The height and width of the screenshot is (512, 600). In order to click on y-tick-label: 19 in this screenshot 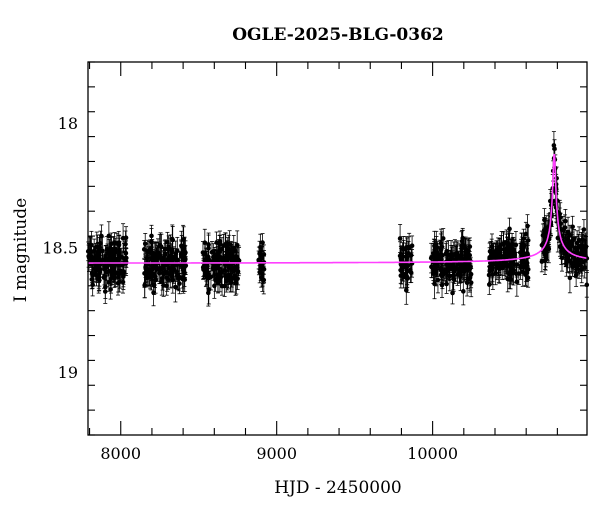, I will do `click(68, 372)`.